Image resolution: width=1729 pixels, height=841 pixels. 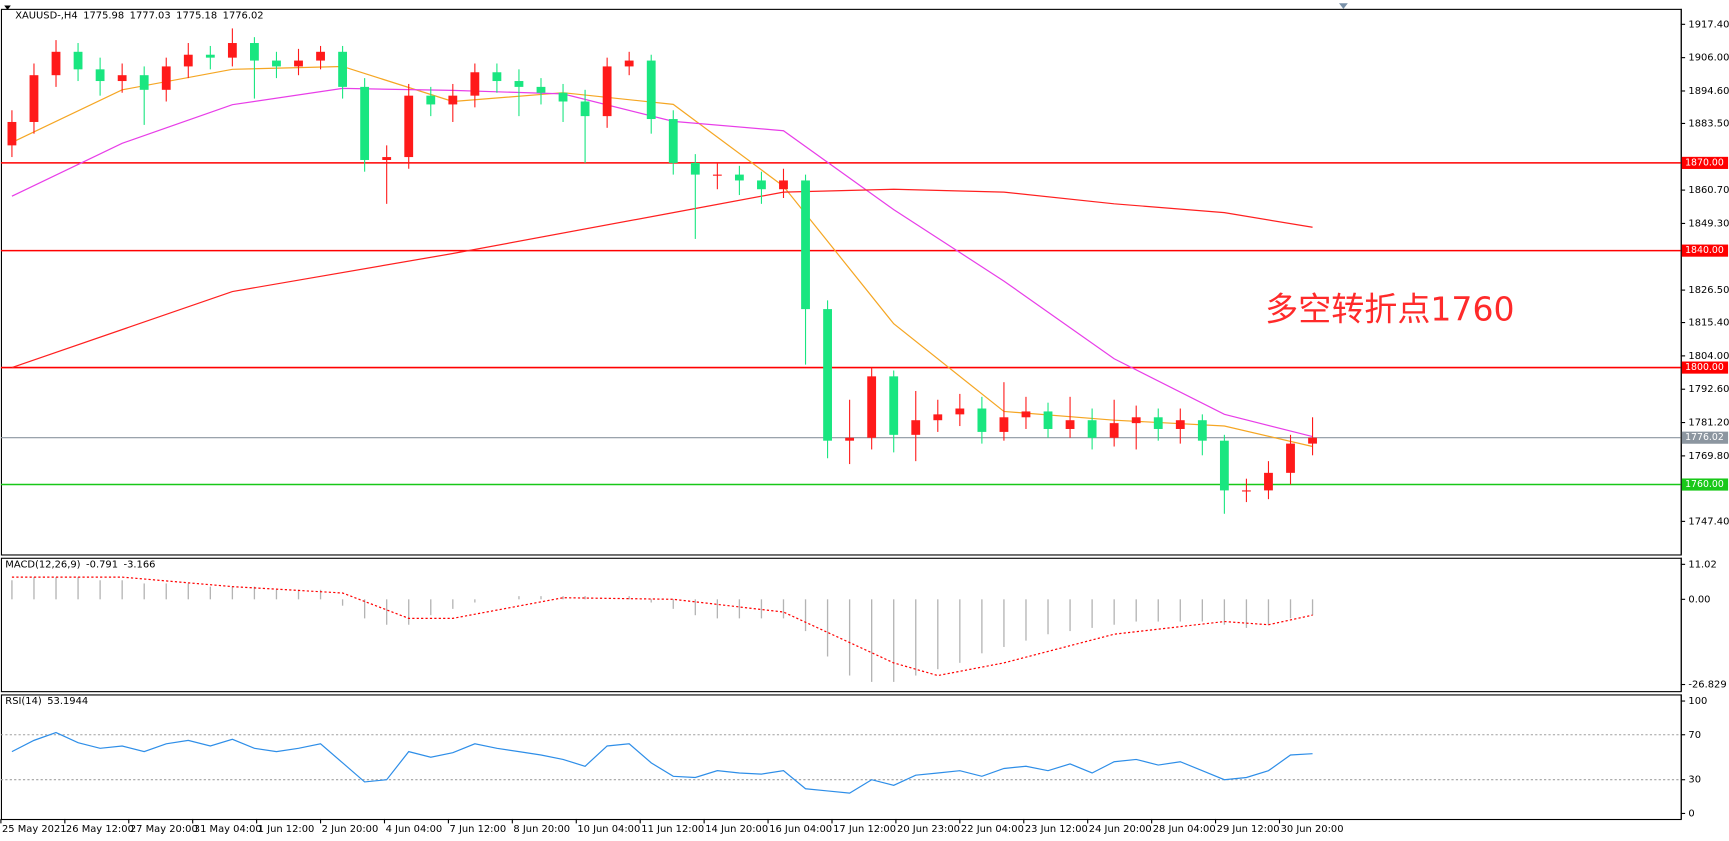 What do you see at coordinates (1694, 780) in the screenshot?
I see `y-tick-label: 30` at bounding box center [1694, 780].